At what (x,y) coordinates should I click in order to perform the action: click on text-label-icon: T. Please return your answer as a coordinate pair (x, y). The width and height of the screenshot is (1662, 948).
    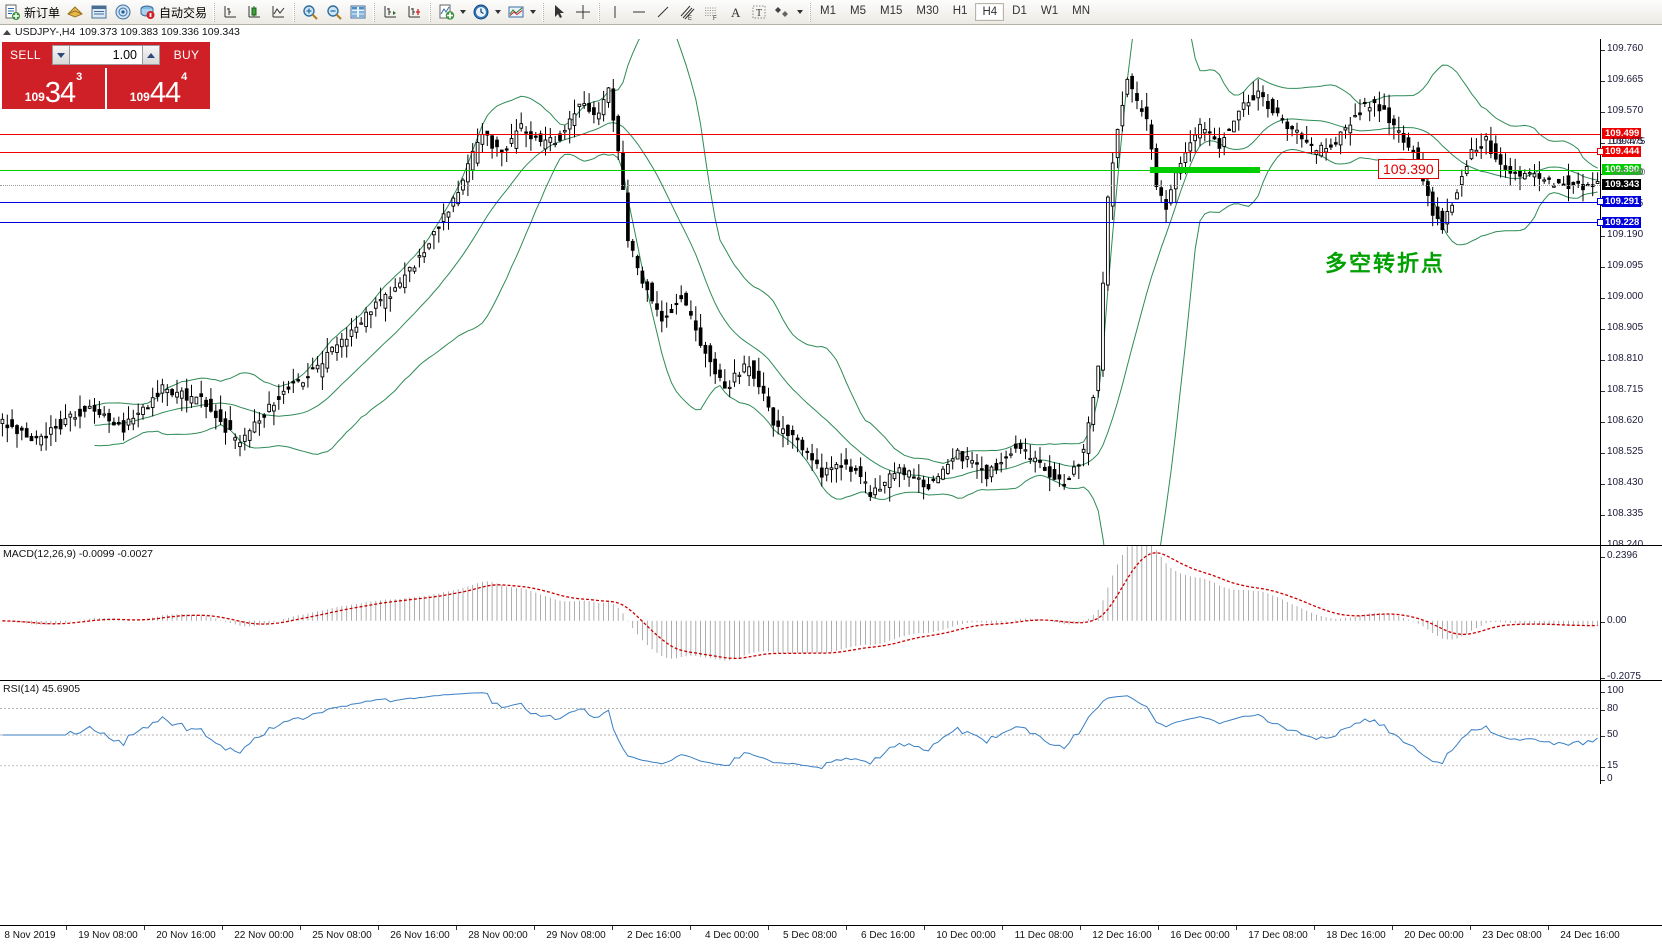
    Looking at the image, I should click on (759, 12).